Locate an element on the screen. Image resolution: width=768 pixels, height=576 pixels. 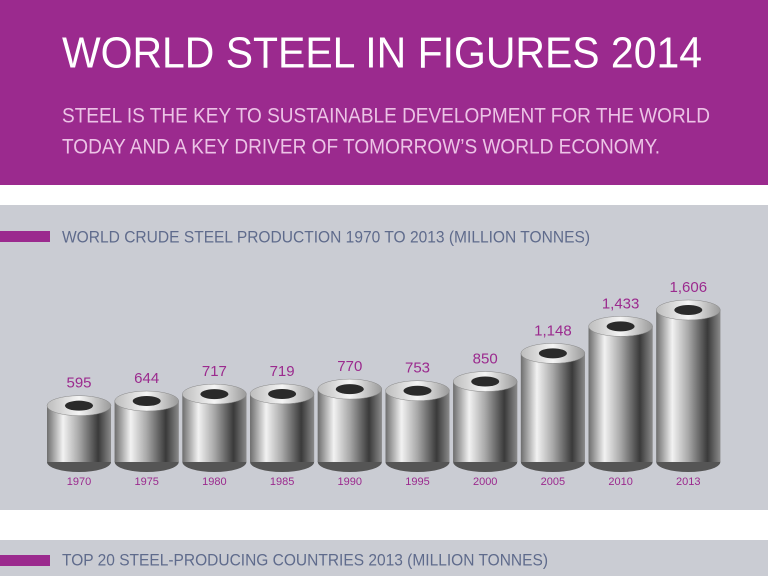
value-label: 644 is located at coordinates (146, 378).